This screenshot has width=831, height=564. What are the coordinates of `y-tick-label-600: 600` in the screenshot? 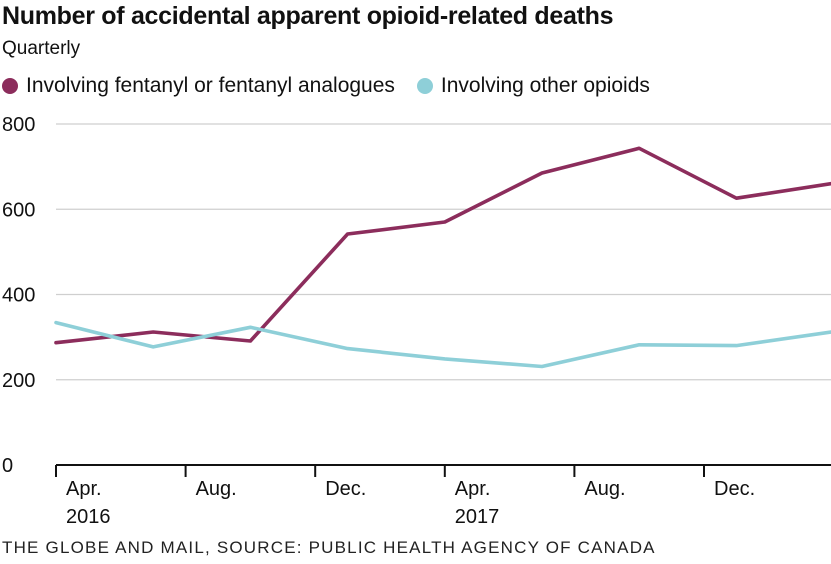 It's located at (18, 210).